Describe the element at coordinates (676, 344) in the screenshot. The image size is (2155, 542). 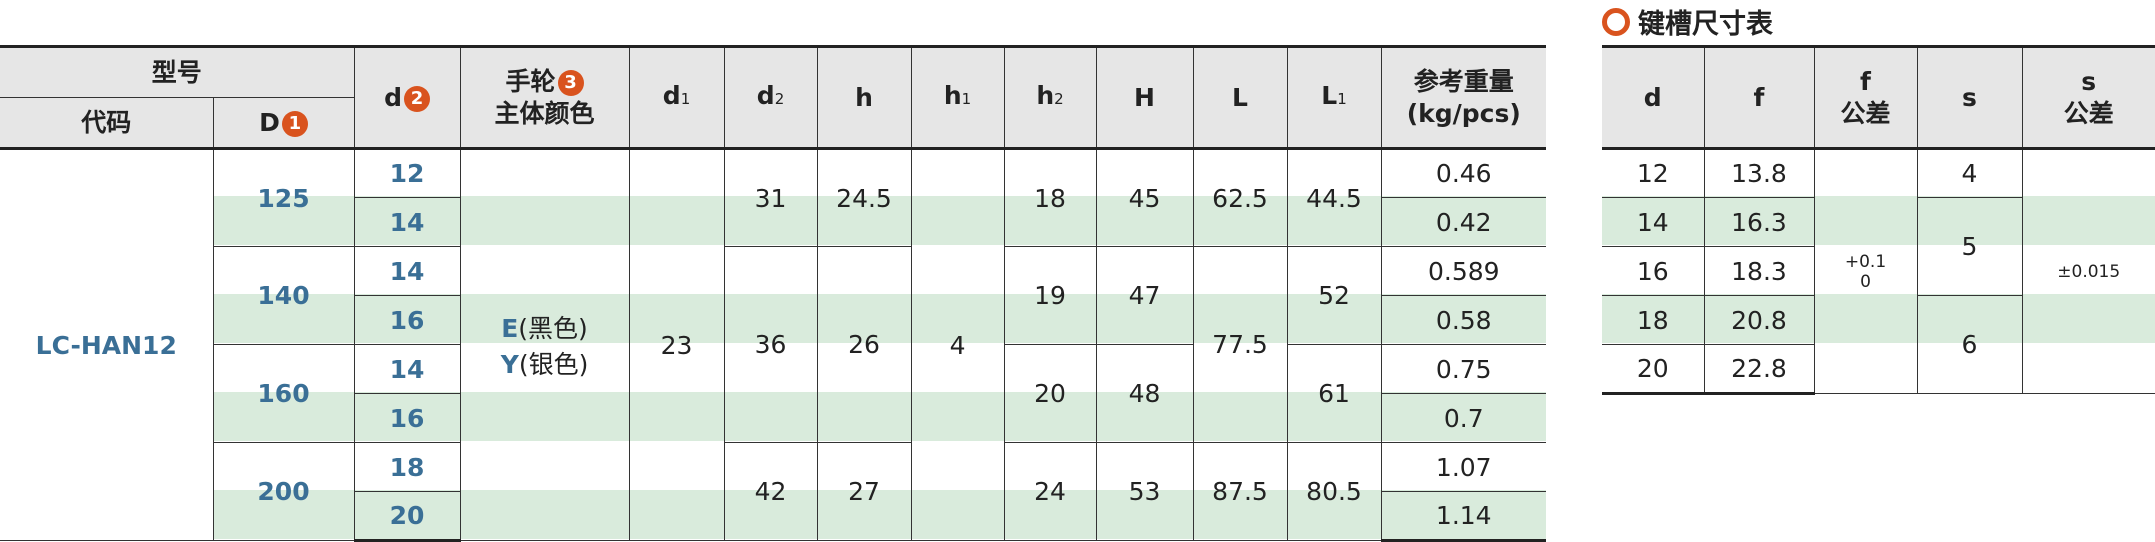
I see `d1-cell: 23` at that location.